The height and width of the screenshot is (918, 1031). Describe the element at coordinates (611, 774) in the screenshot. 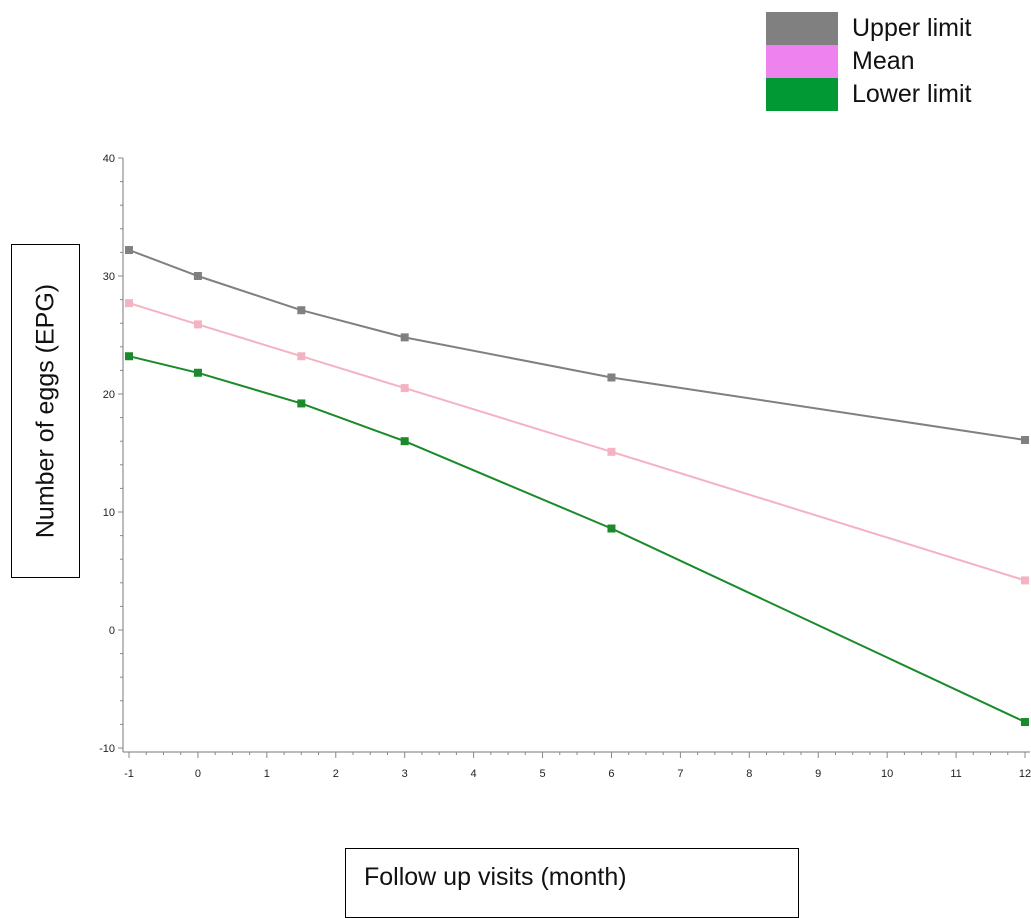

I see `x-tick-label: 6` at that location.